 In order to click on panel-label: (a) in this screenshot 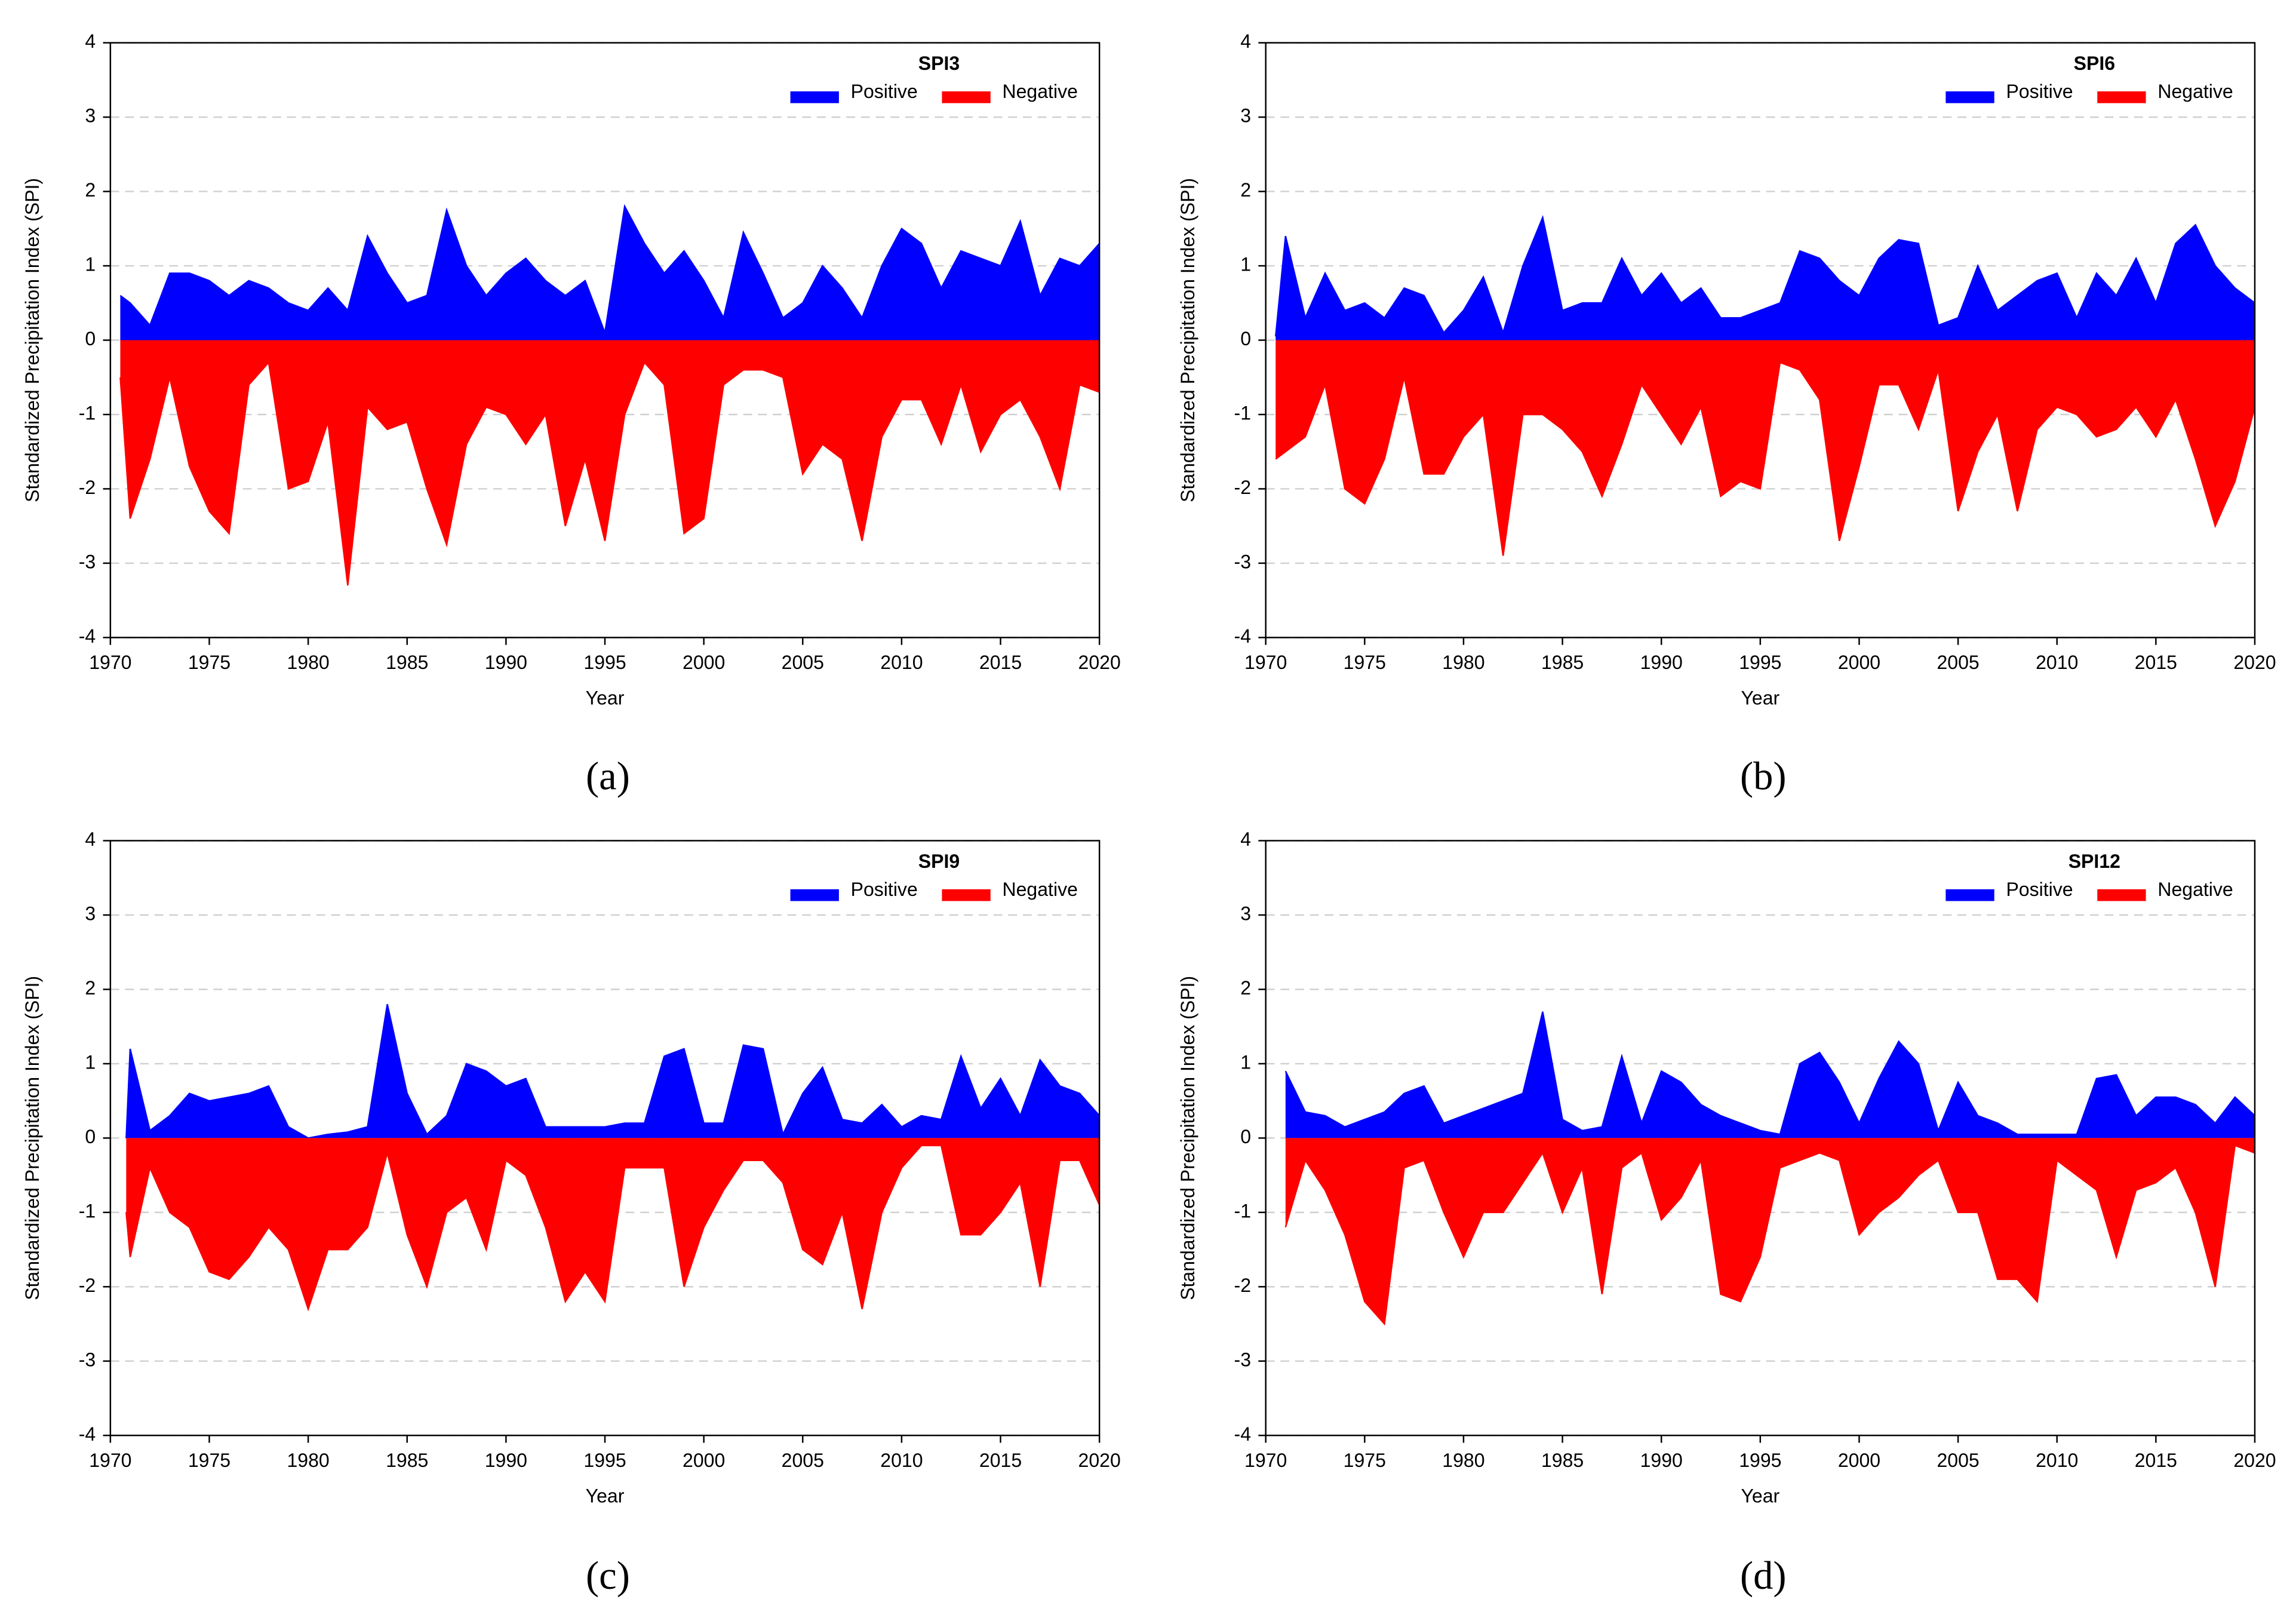, I will do `click(608, 777)`.